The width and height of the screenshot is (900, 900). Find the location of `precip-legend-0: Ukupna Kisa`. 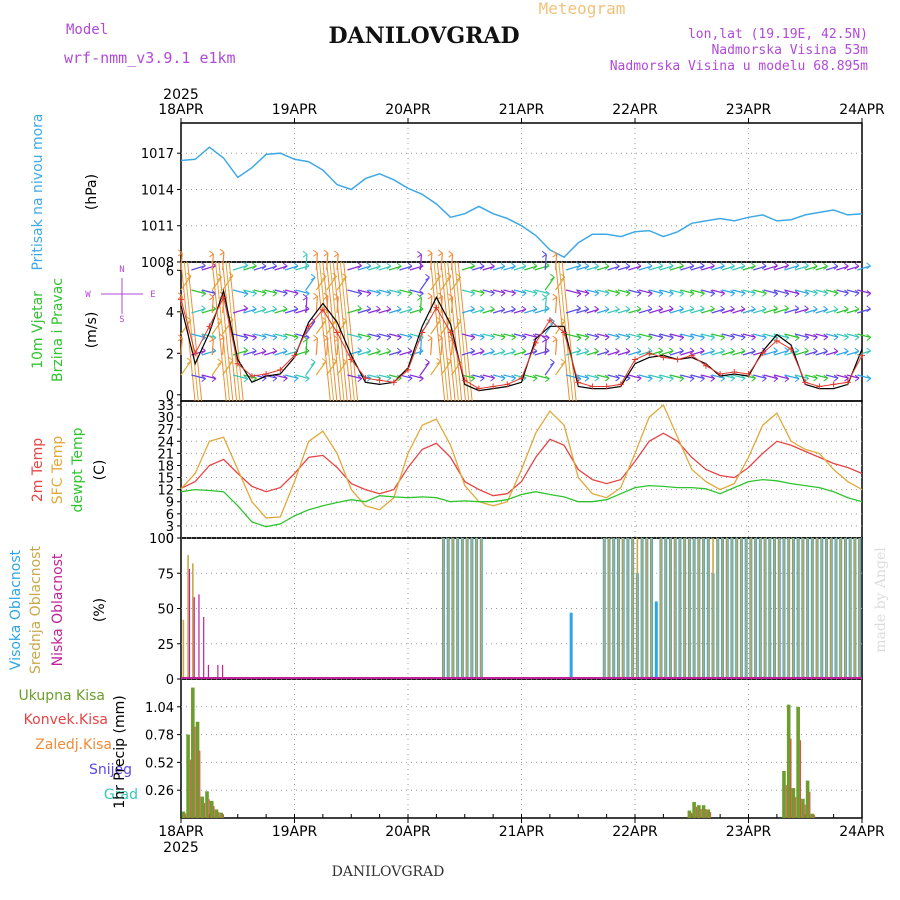

precip-legend-0: Ukupna Kisa is located at coordinates (61, 696).